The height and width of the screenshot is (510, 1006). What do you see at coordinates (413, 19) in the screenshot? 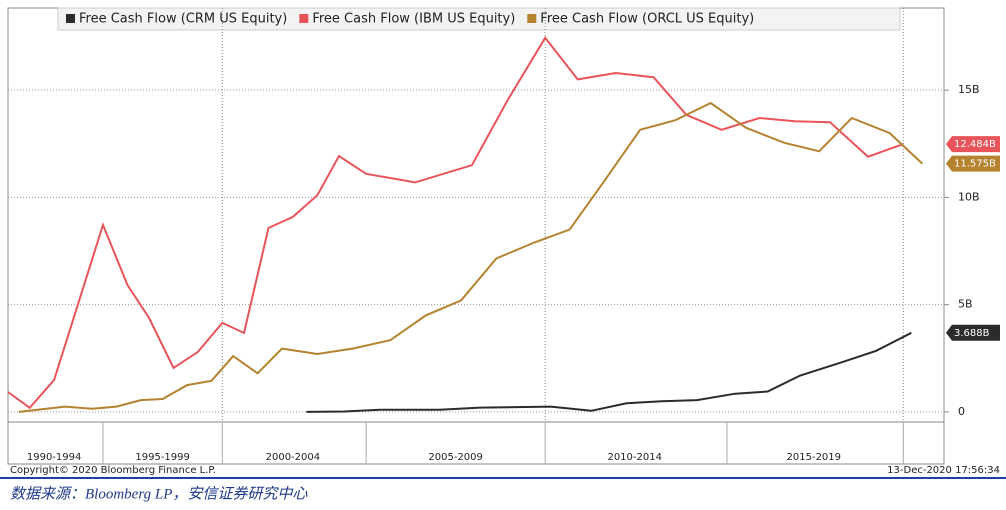
I see `legend-label: Free Cash Flow (IBM US Equity)` at bounding box center [413, 19].